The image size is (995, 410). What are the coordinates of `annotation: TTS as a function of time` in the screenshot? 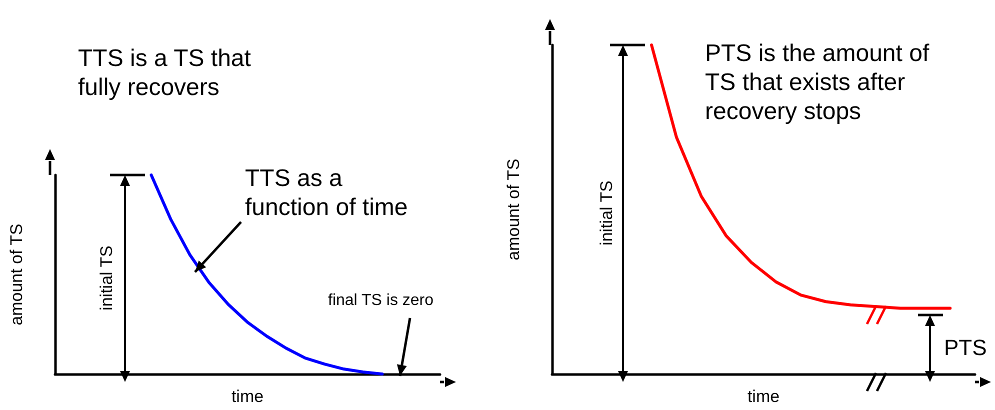 It's located at (327, 194).